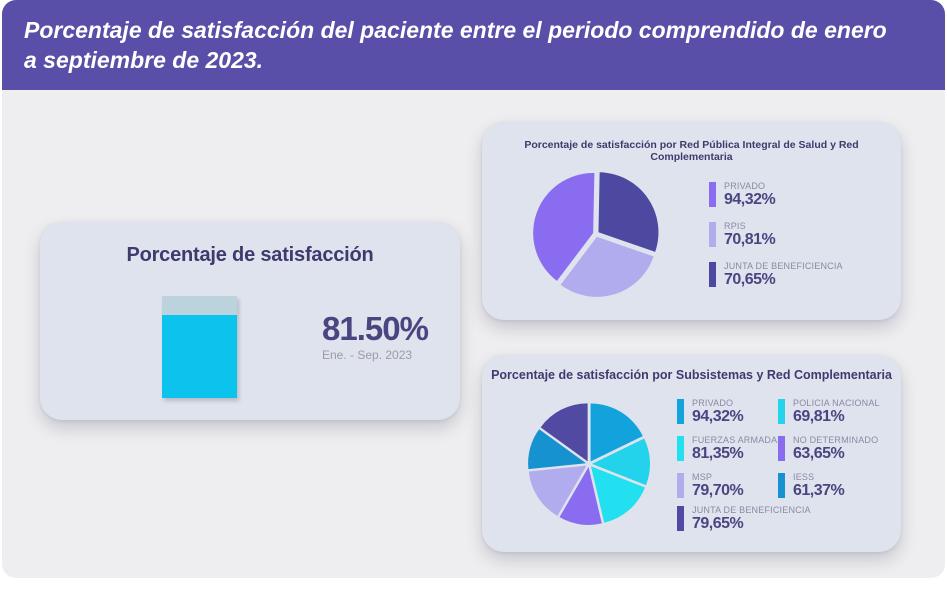 The image size is (947, 592). I want to click on subsystems-legend-label: FUERZAS ARMADAS, so click(738, 440).